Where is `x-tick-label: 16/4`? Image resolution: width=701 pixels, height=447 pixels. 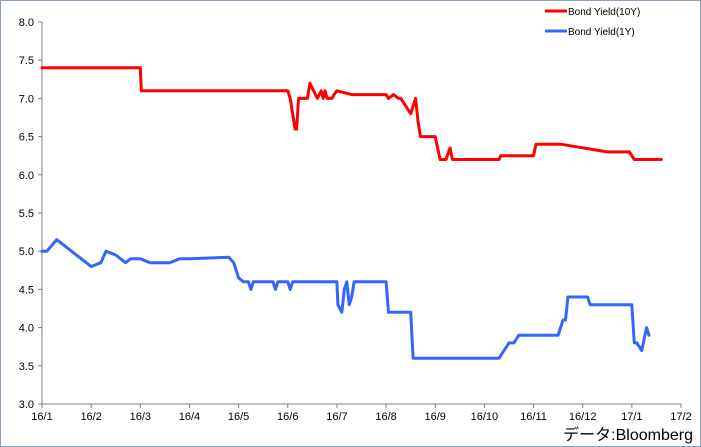 x-tick-label: 16/4 is located at coordinates (189, 417).